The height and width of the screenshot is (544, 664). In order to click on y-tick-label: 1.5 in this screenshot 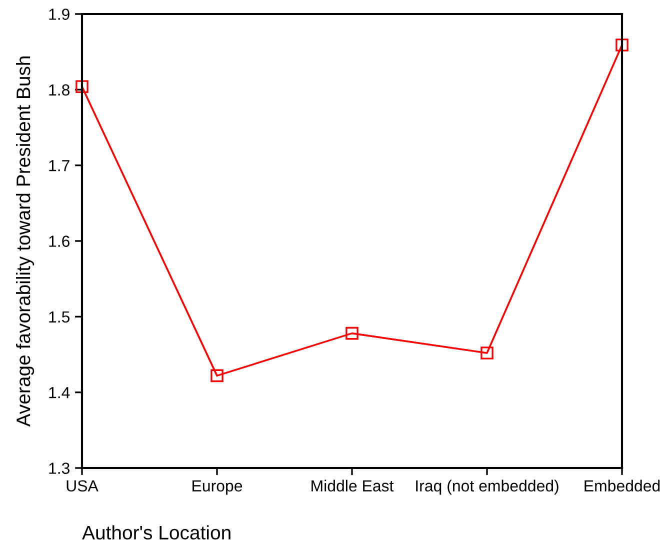, I will do `click(59, 317)`.